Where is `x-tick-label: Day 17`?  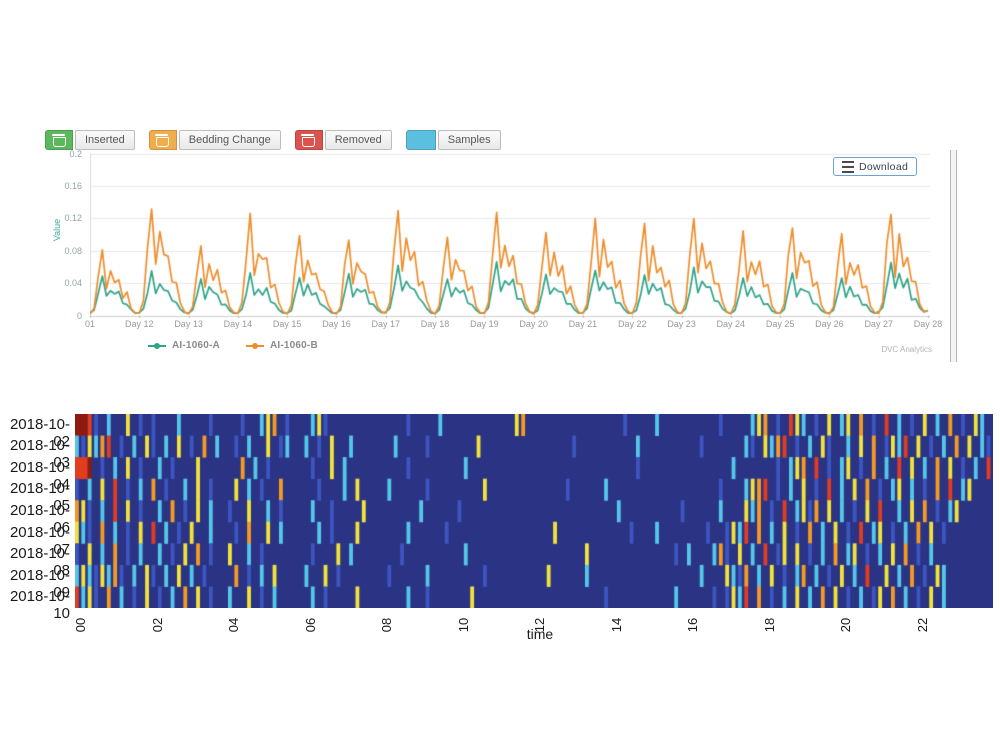
x-tick-label: Day 17 is located at coordinates (386, 324).